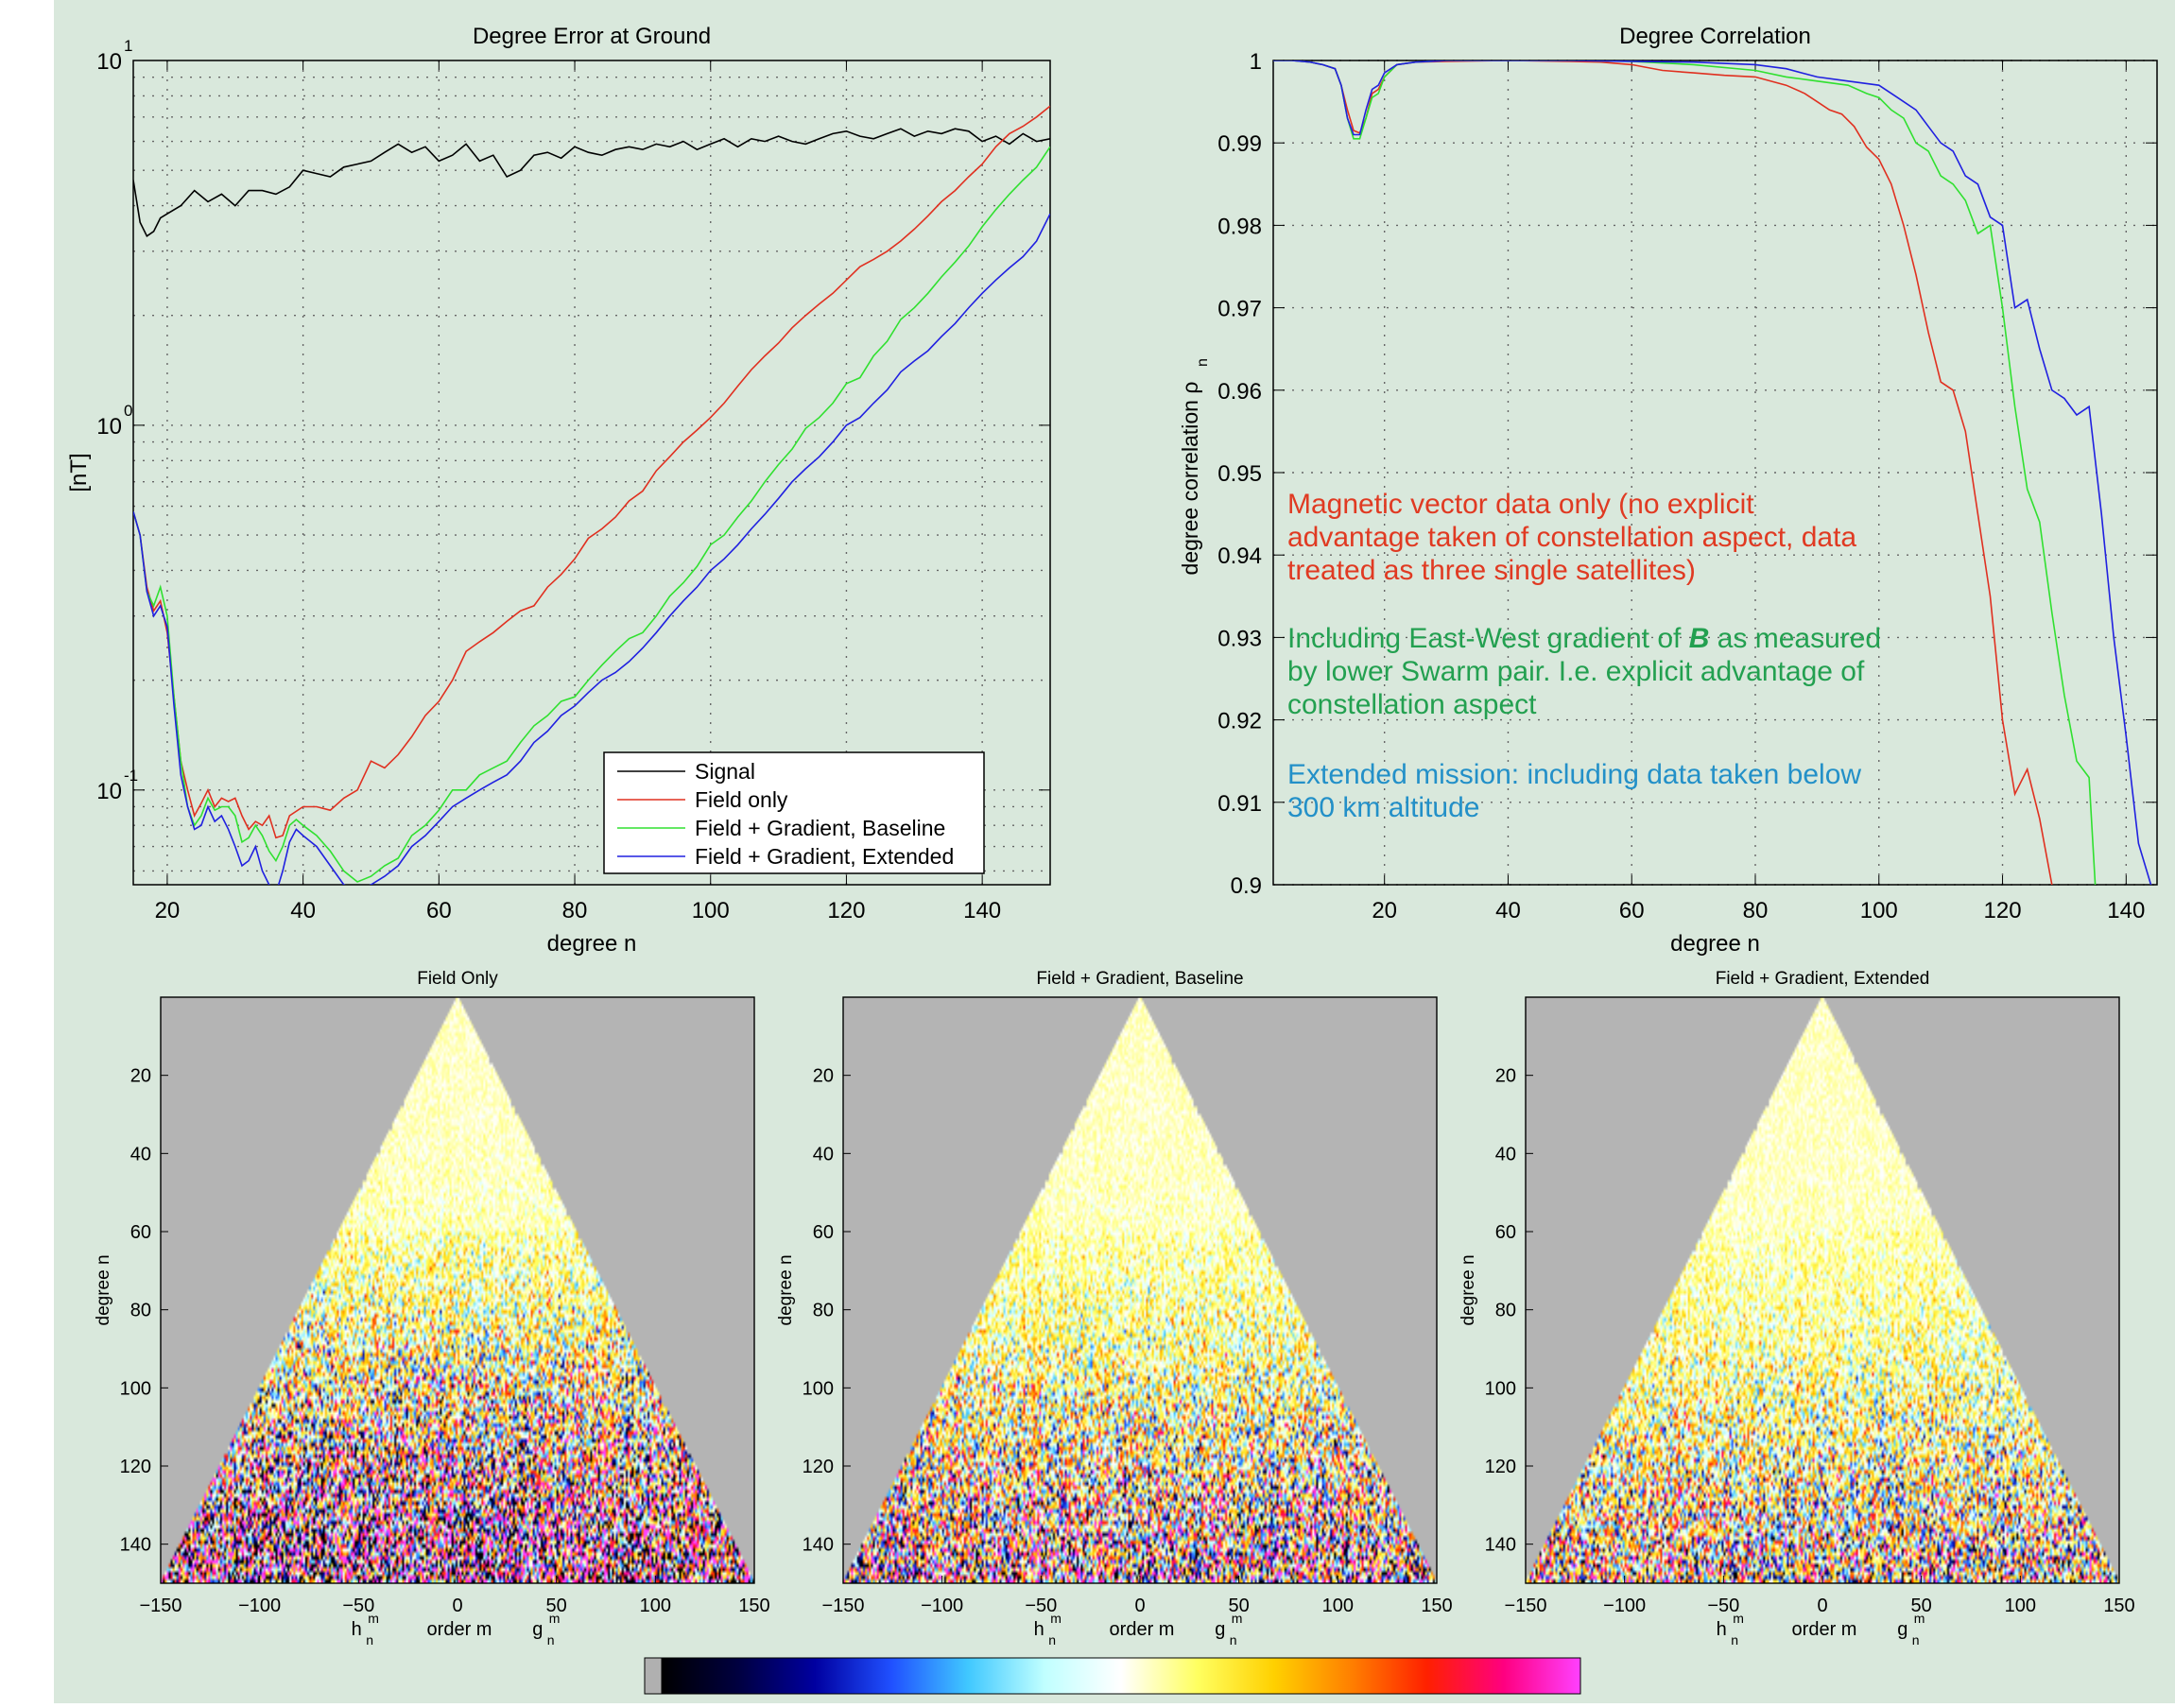 This screenshot has width=2175, height=1708. What do you see at coordinates (1624, 1606) in the screenshot?
I see `x-tick-label: −100` at bounding box center [1624, 1606].